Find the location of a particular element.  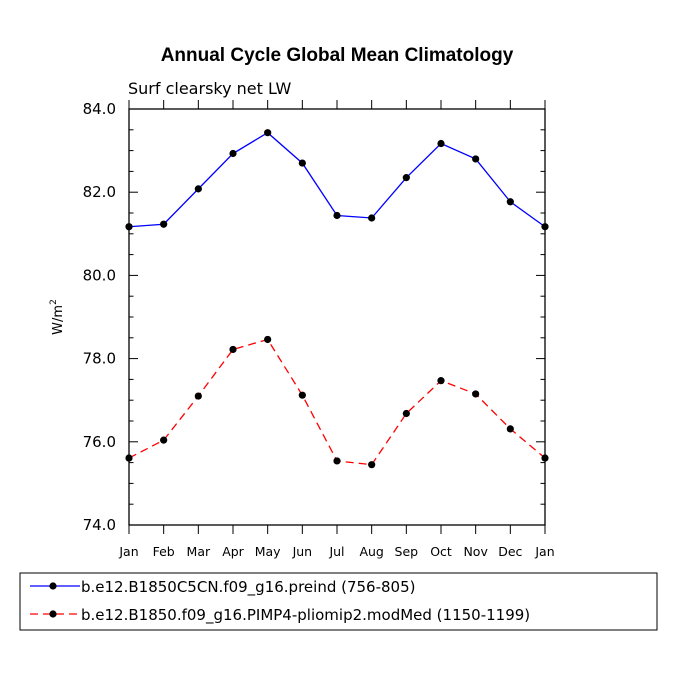

y-tick-label: 84.0 is located at coordinates (99, 109).